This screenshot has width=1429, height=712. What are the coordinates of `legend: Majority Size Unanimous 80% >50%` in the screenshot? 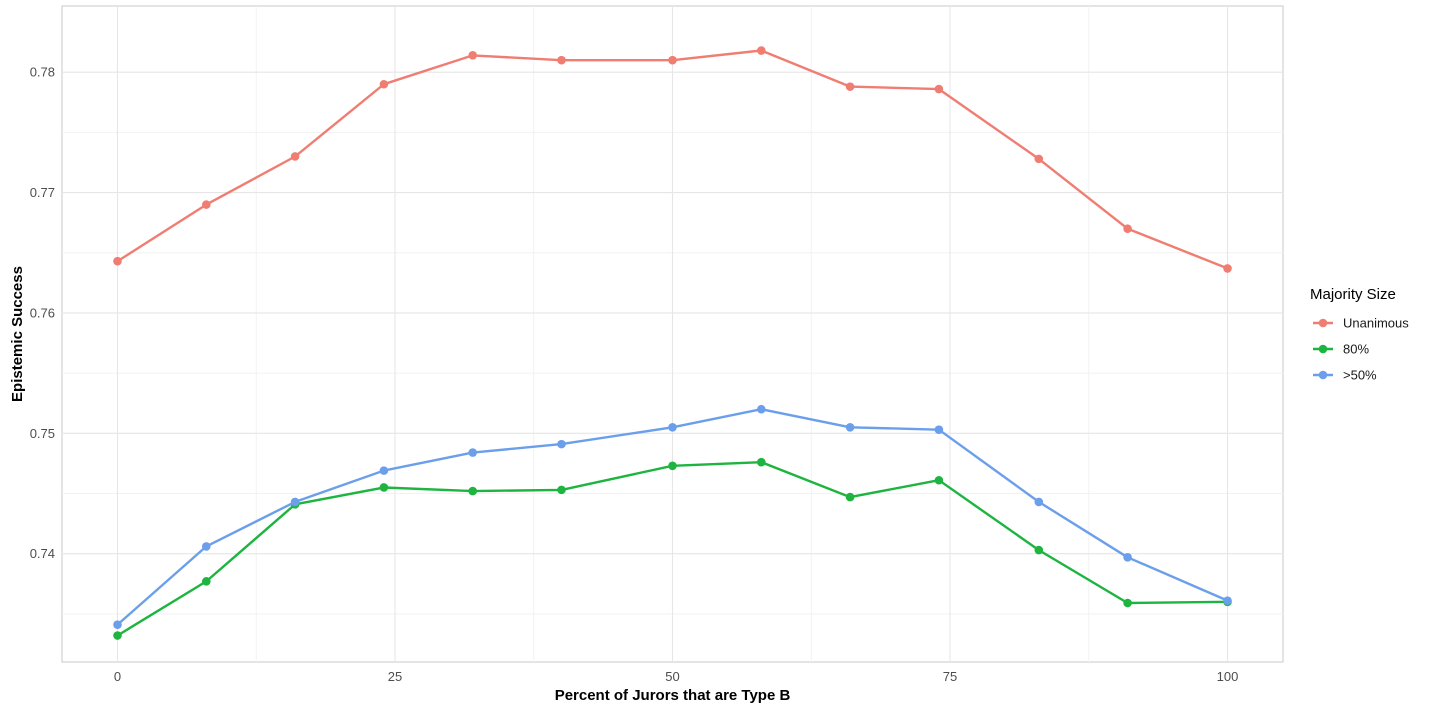 It's located at (1359, 334).